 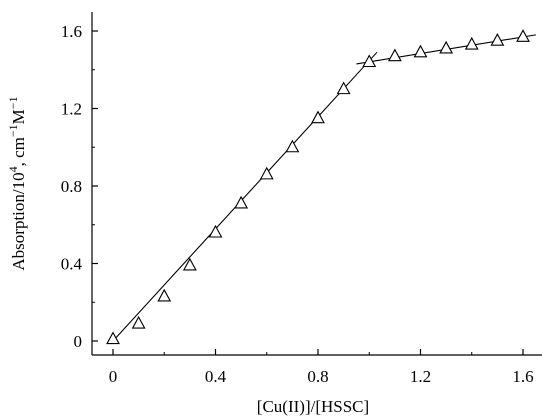 What do you see at coordinates (18, 151) in the screenshot?
I see `y-axis-title-mid: , cm` at bounding box center [18, 151].